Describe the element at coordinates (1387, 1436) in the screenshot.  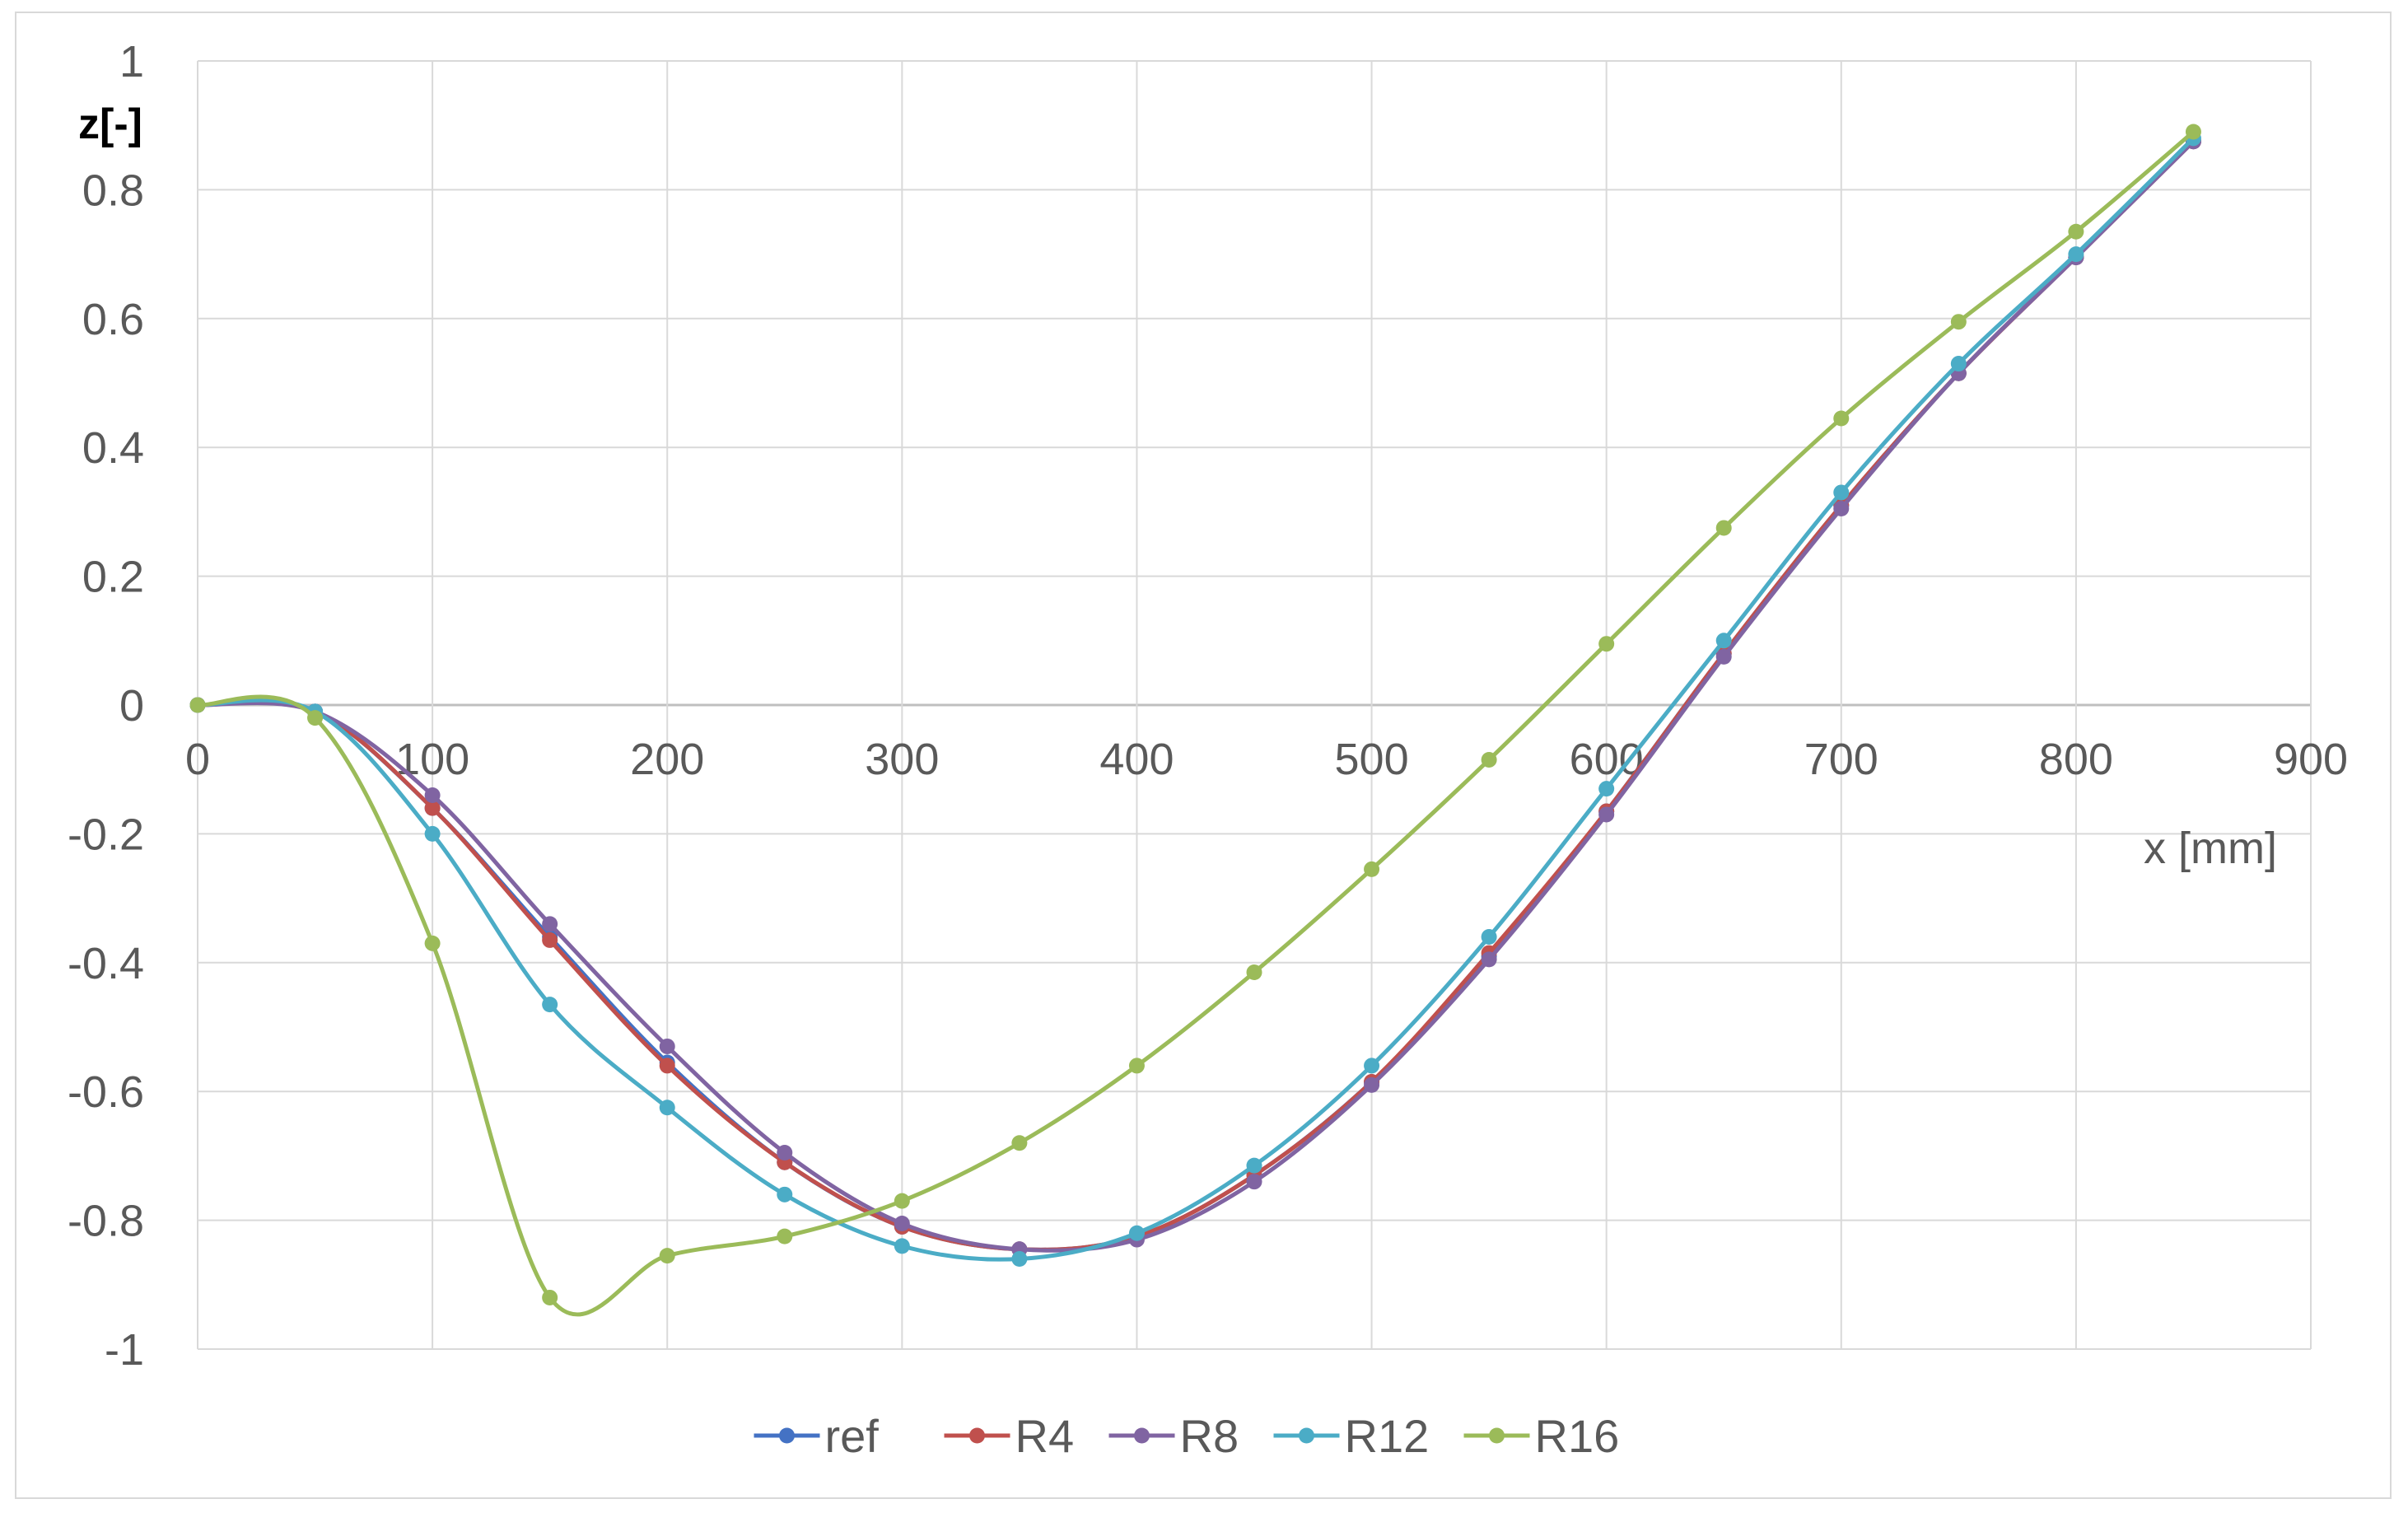
I see `legend-label: R12` at that location.